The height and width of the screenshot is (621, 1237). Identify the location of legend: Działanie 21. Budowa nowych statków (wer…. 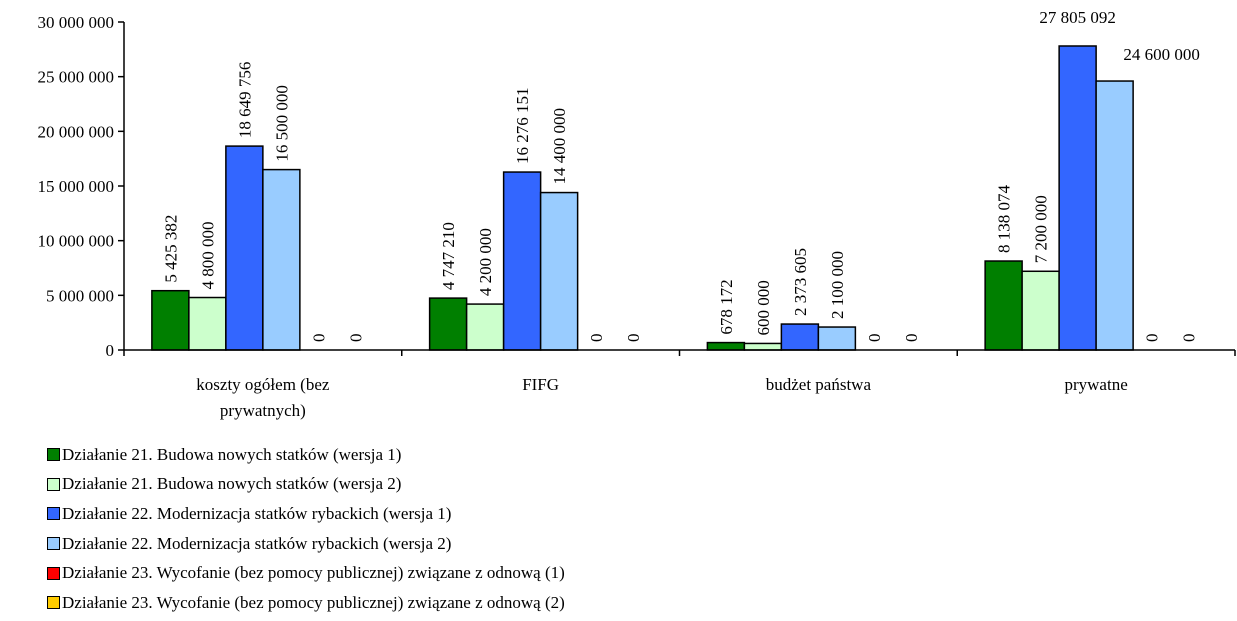
(306, 529).